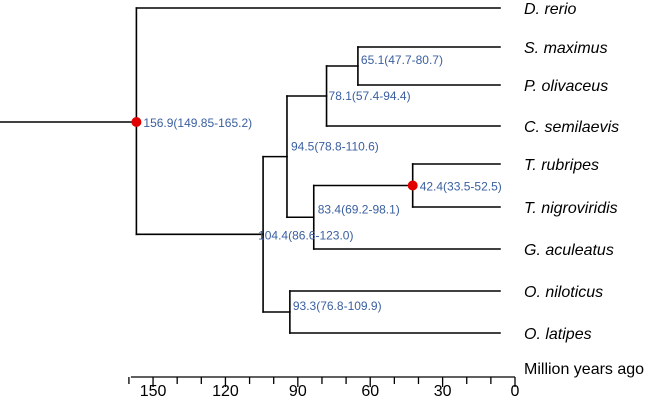  Describe the element at coordinates (322, 382) in the screenshot. I see `time-axis-ticks` at that location.